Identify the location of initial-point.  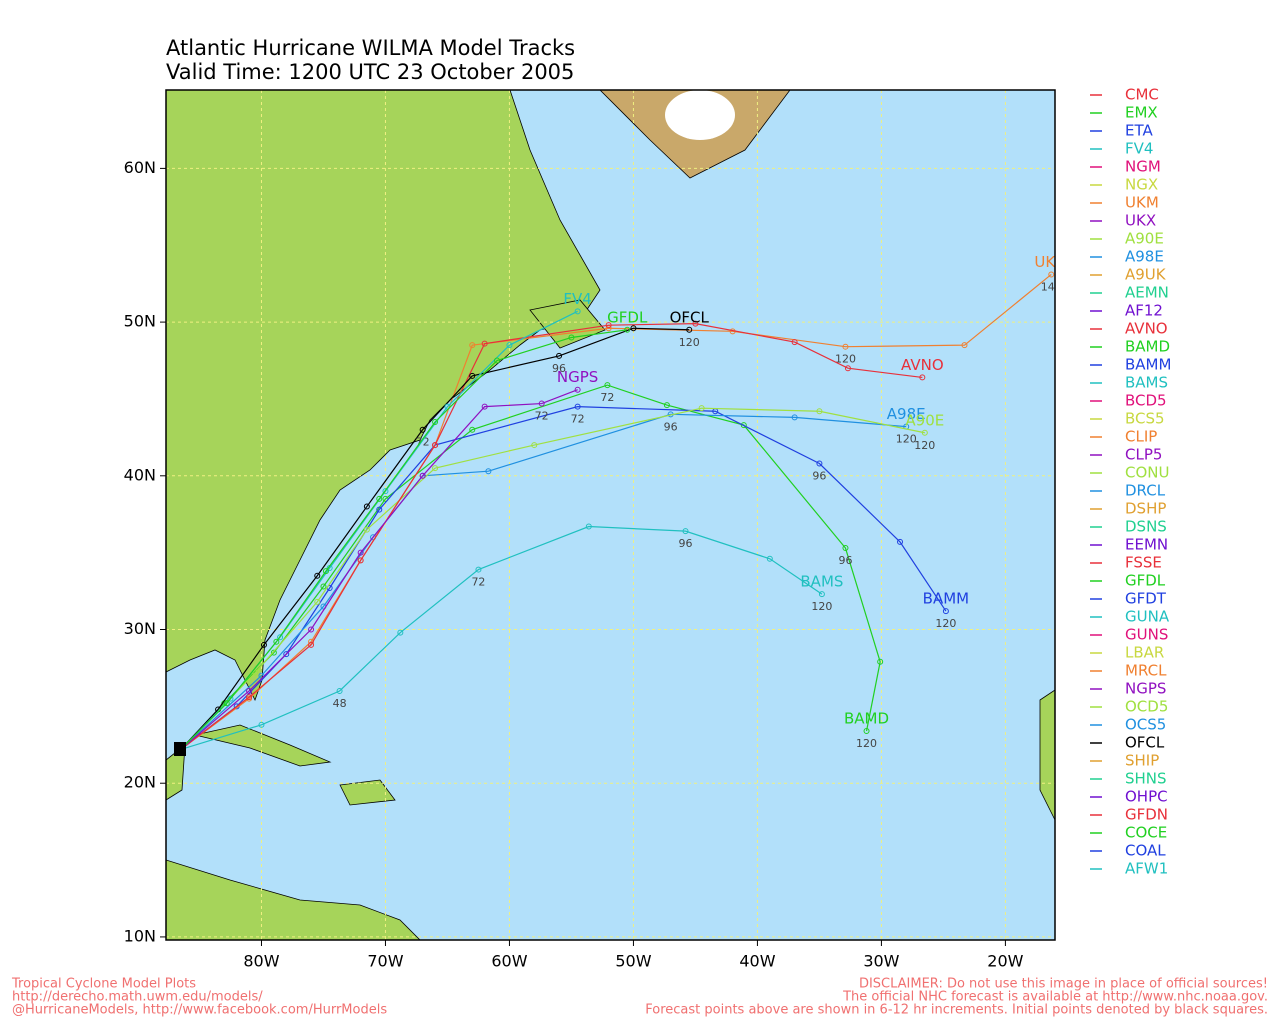
(180, 749).